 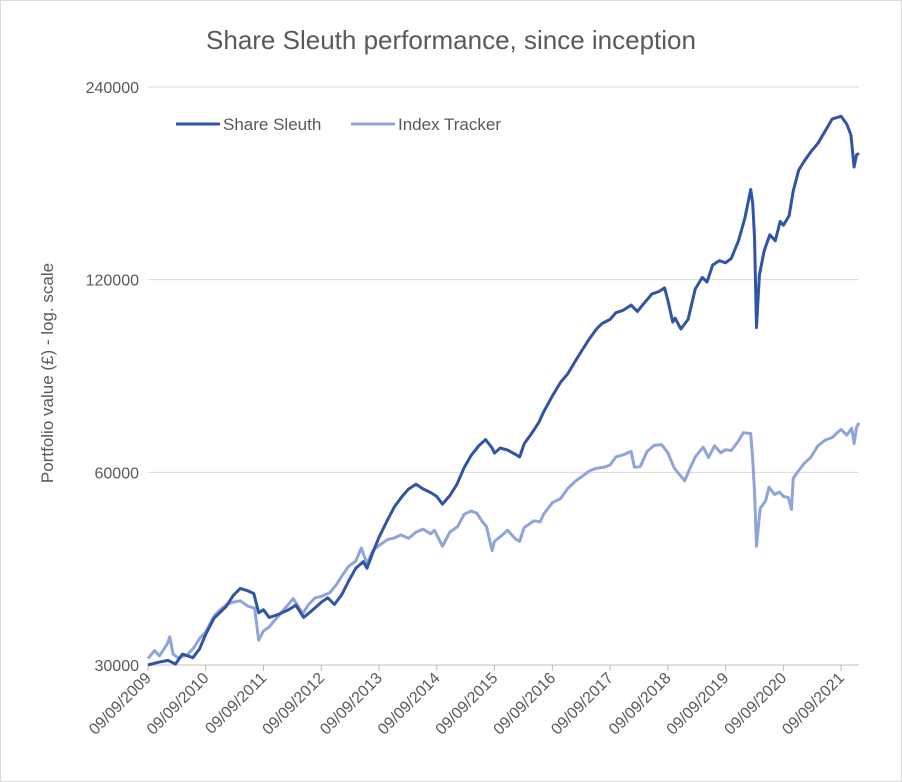 What do you see at coordinates (112, 88) in the screenshot?
I see `y-tick-label: 240000` at bounding box center [112, 88].